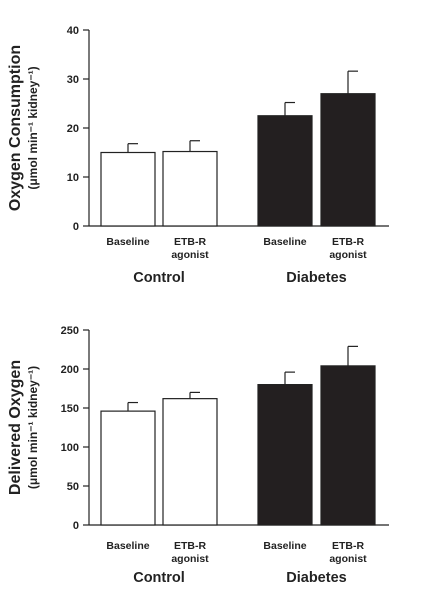 This screenshot has height=591, width=442. Describe the element at coordinates (70, 370) in the screenshot. I see `y-tick-label: 200` at that location.